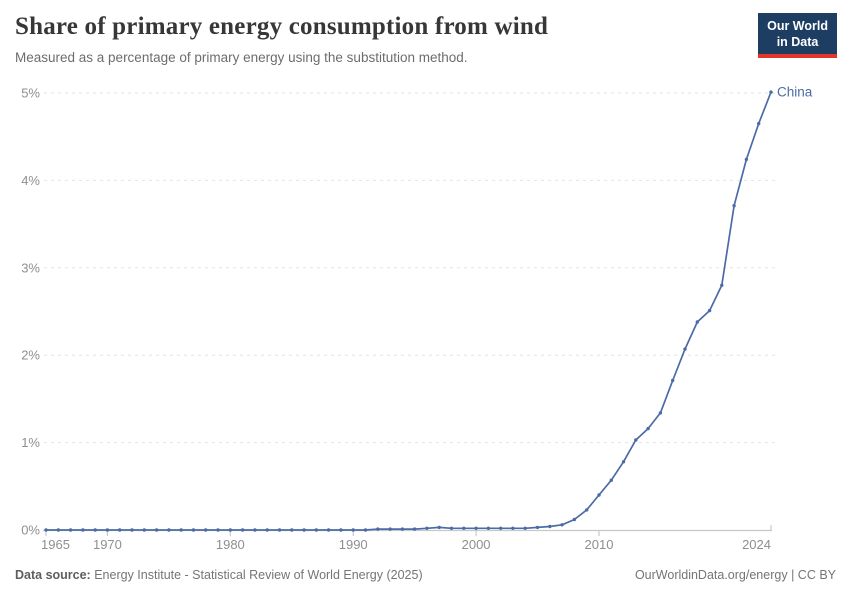  I want to click on y-tick-label: 2%, so click(30, 355).